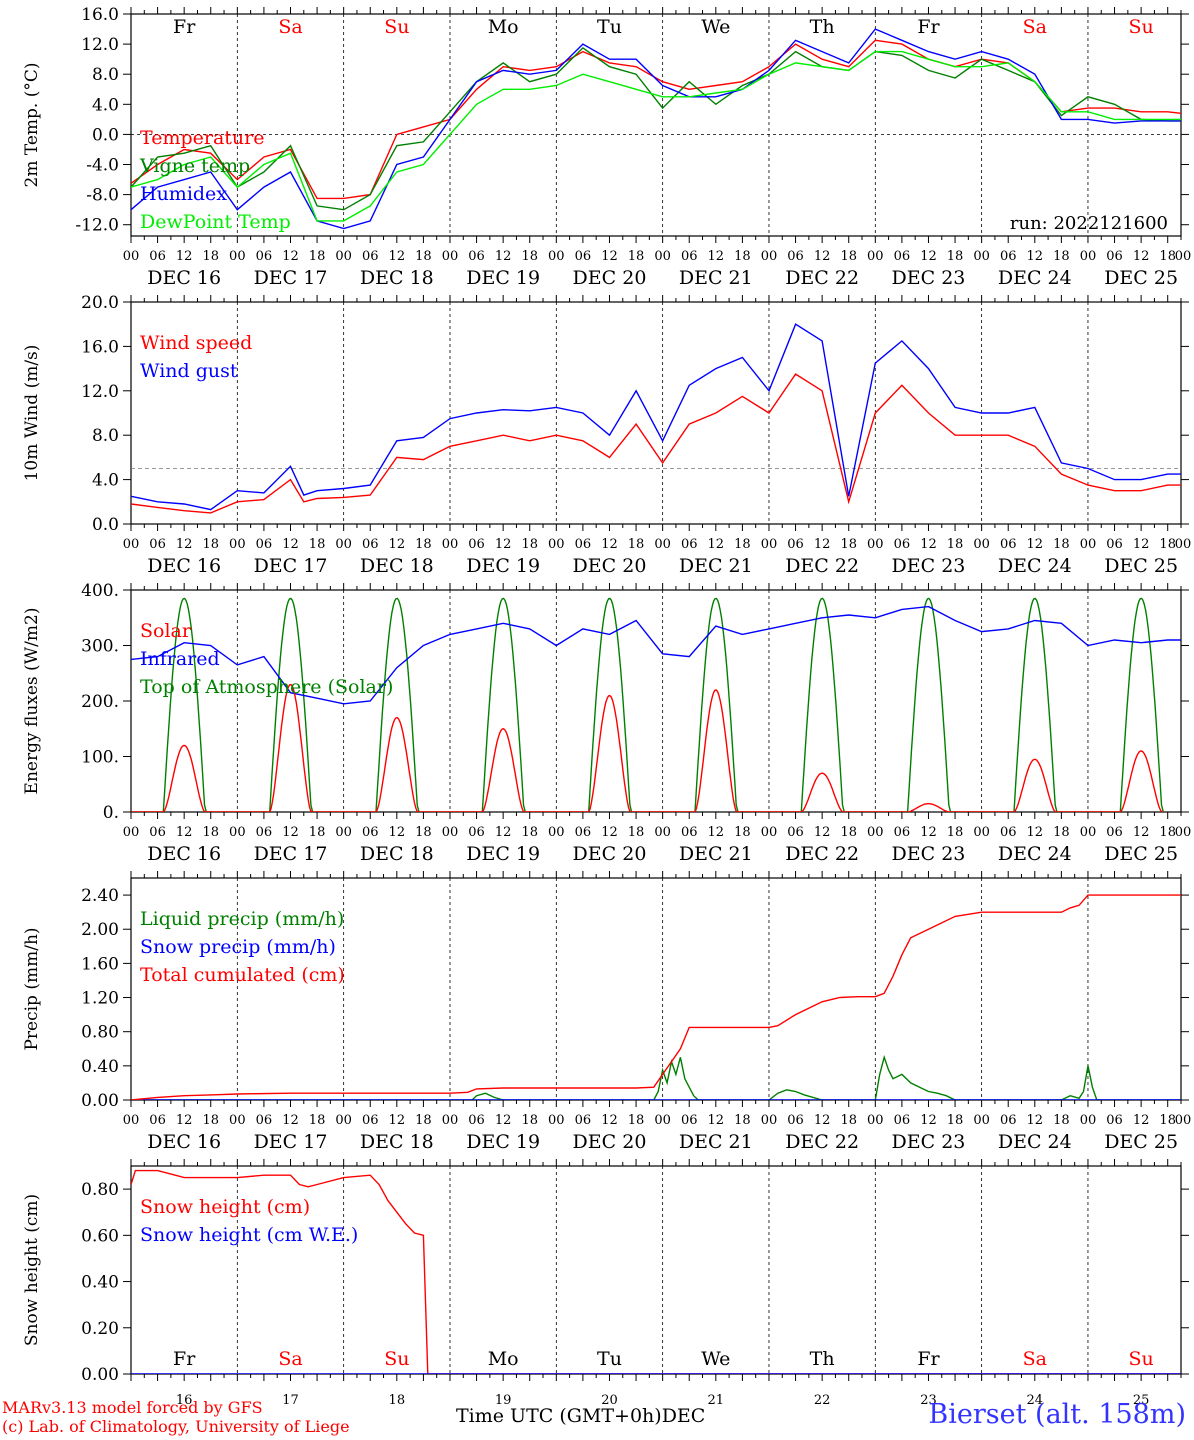 This screenshot has width=1194, height=1440. I want to click on time-axis-label: Time UTC (GMT+0h)DEC, so click(580, 1416).